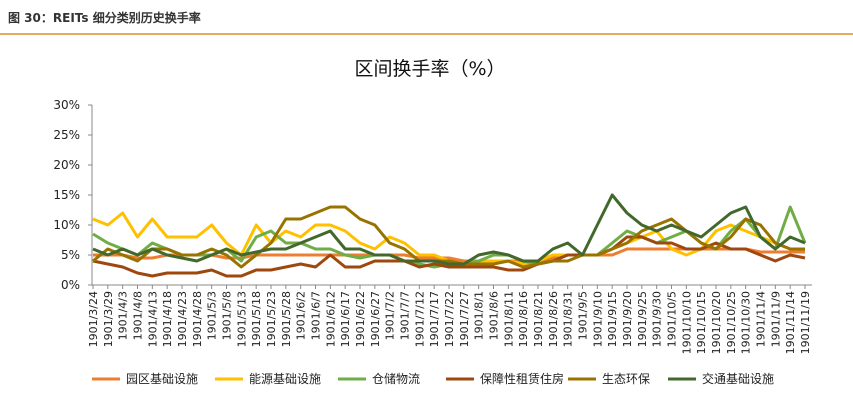 This screenshot has width=853, height=411. What do you see at coordinates (396, 378) in the screenshot?
I see `legend-label: 仓储物流` at bounding box center [396, 378].